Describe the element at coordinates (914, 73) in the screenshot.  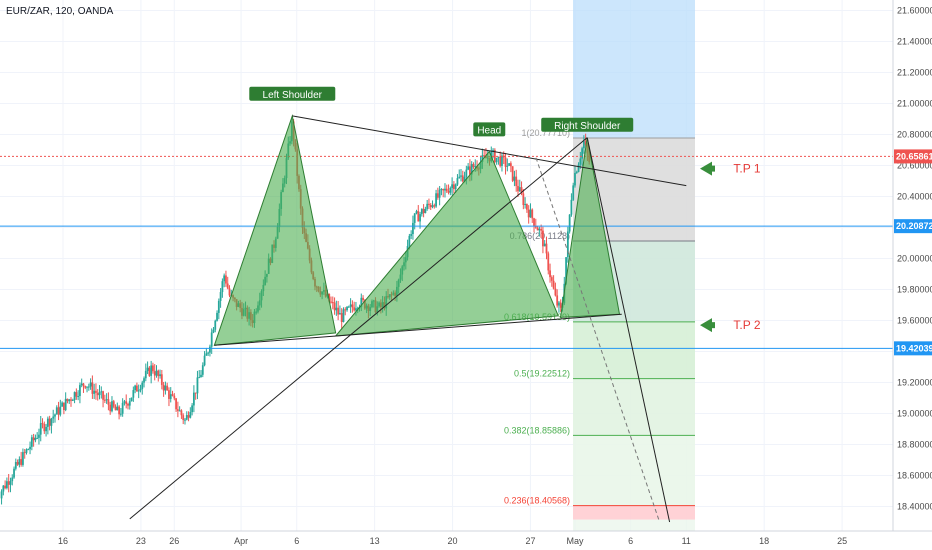
I see `y-tick-label: 21.20000` at that location.